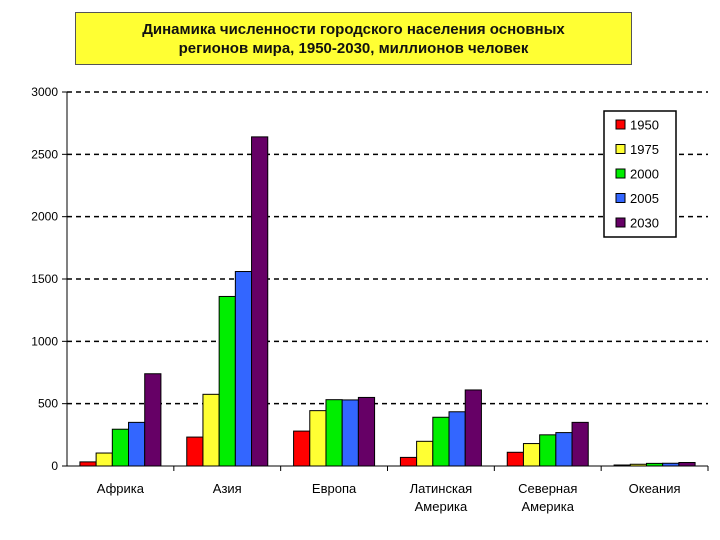 This screenshot has width=720, height=540. Describe the element at coordinates (54, 466) in the screenshot. I see `y-tick-label: 0` at that location.